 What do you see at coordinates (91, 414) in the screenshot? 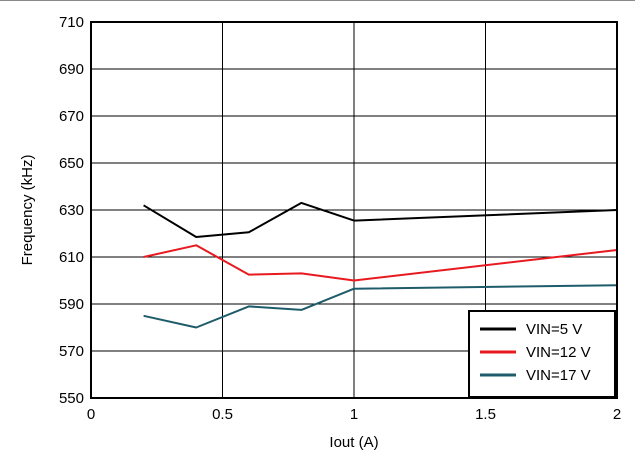
I see `x-tick-label: 0` at bounding box center [91, 414].